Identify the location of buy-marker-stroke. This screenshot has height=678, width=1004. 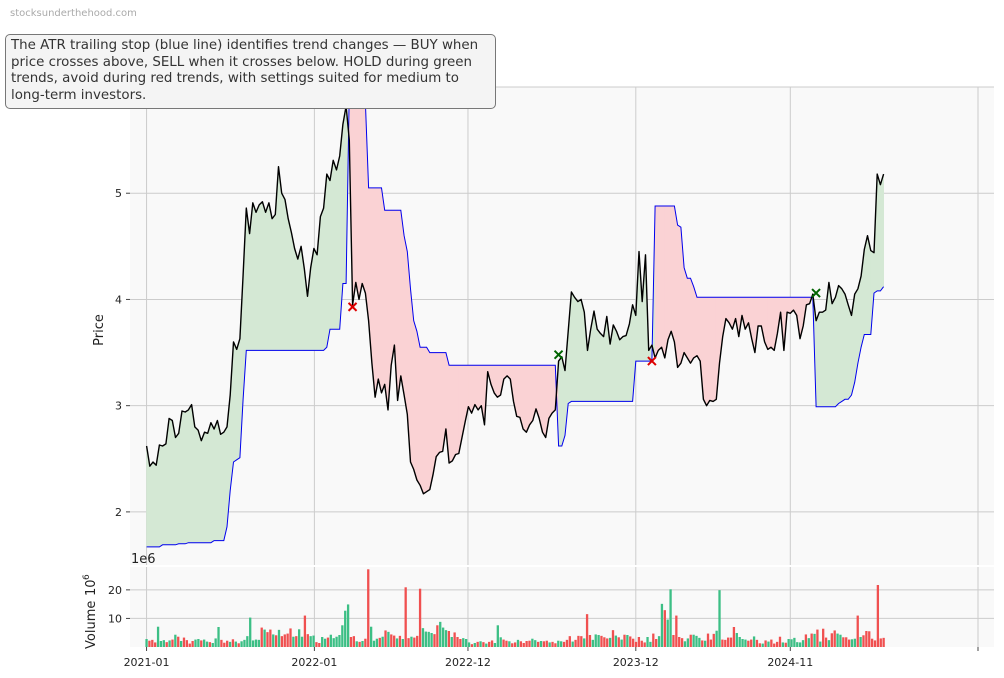
(816, 293).